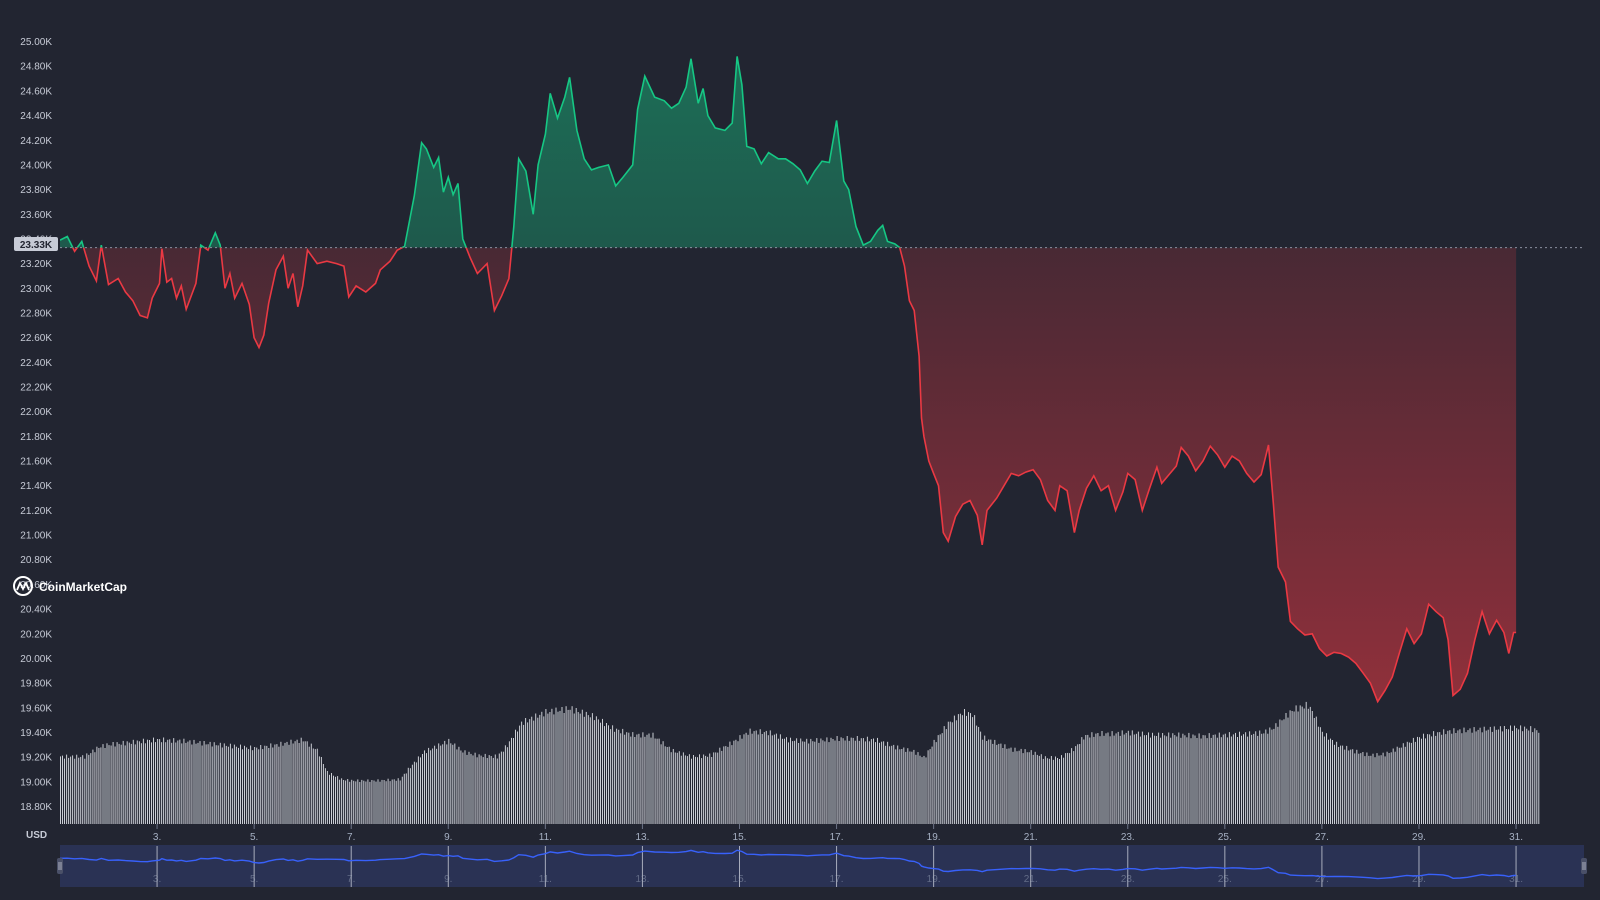  What do you see at coordinates (60, 866) in the screenshot?
I see `navigator-left-handle` at bounding box center [60, 866].